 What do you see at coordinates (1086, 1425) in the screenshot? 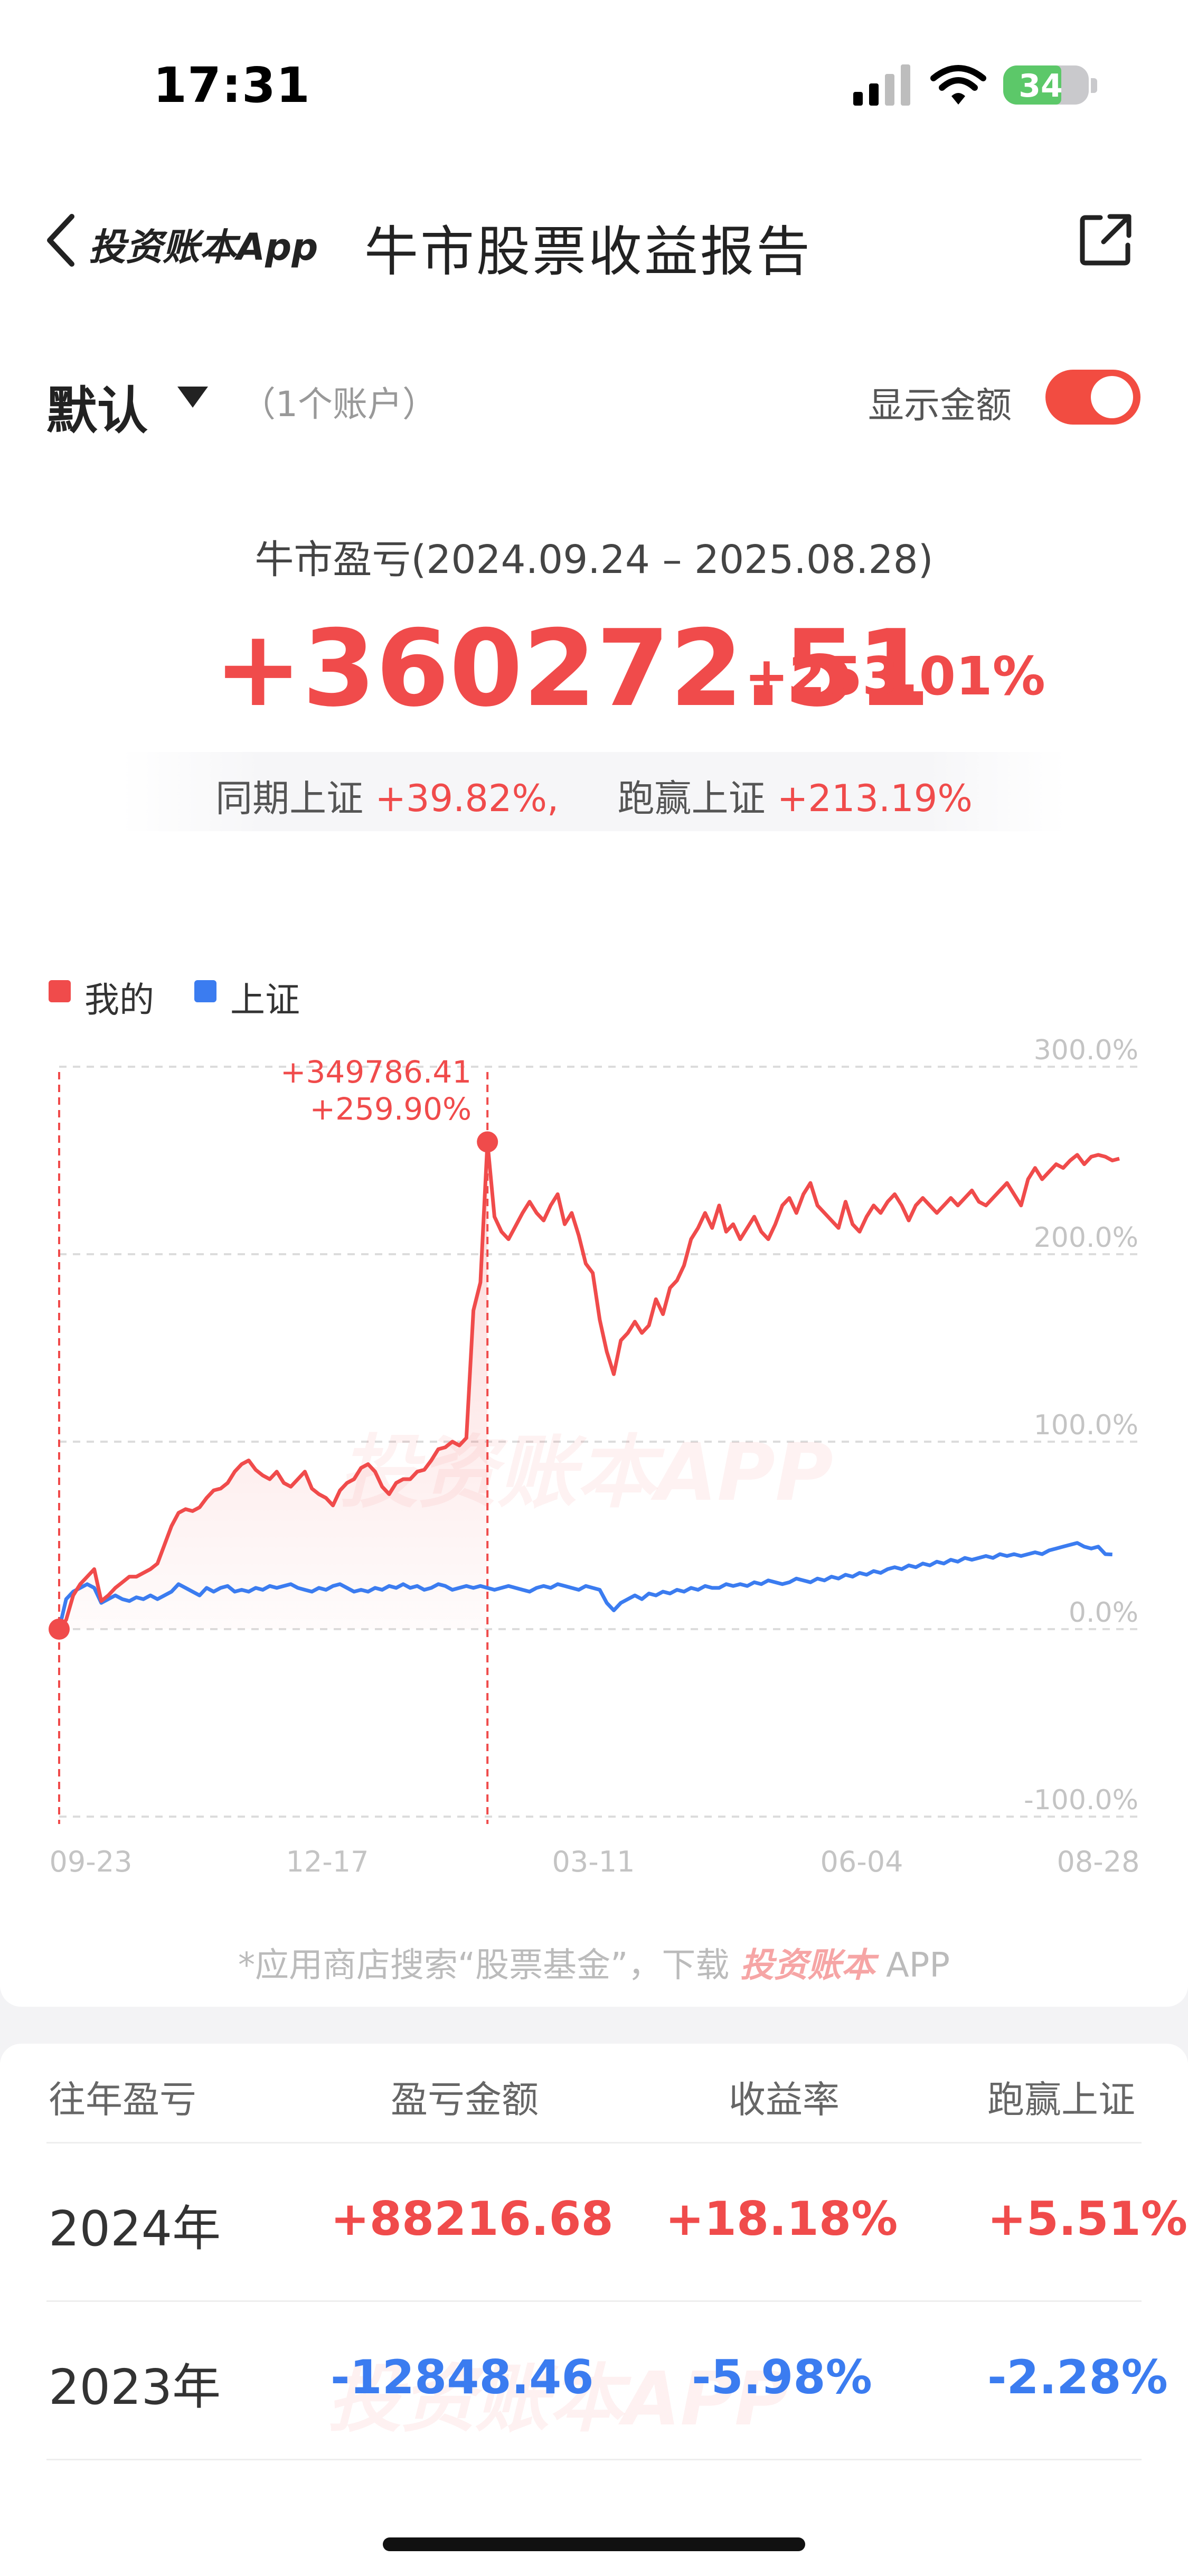
I see `y-tick-label: 100.0%` at bounding box center [1086, 1425].